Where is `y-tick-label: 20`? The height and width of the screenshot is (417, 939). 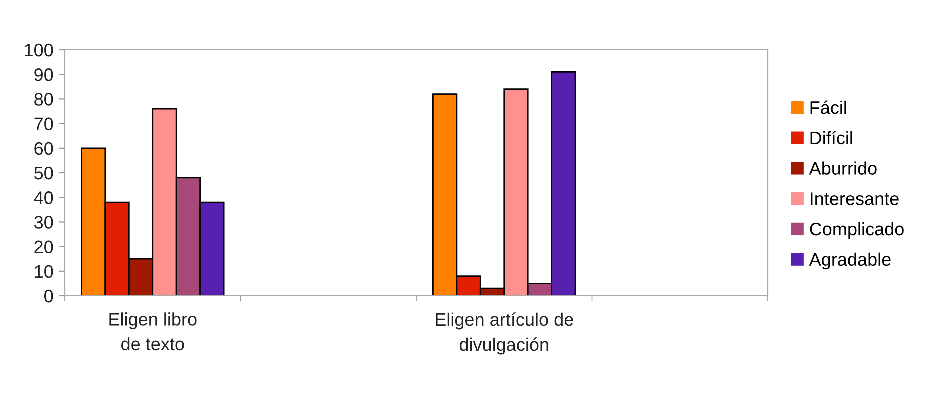 y-tick-label: 20 is located at coordinates (44, 247).